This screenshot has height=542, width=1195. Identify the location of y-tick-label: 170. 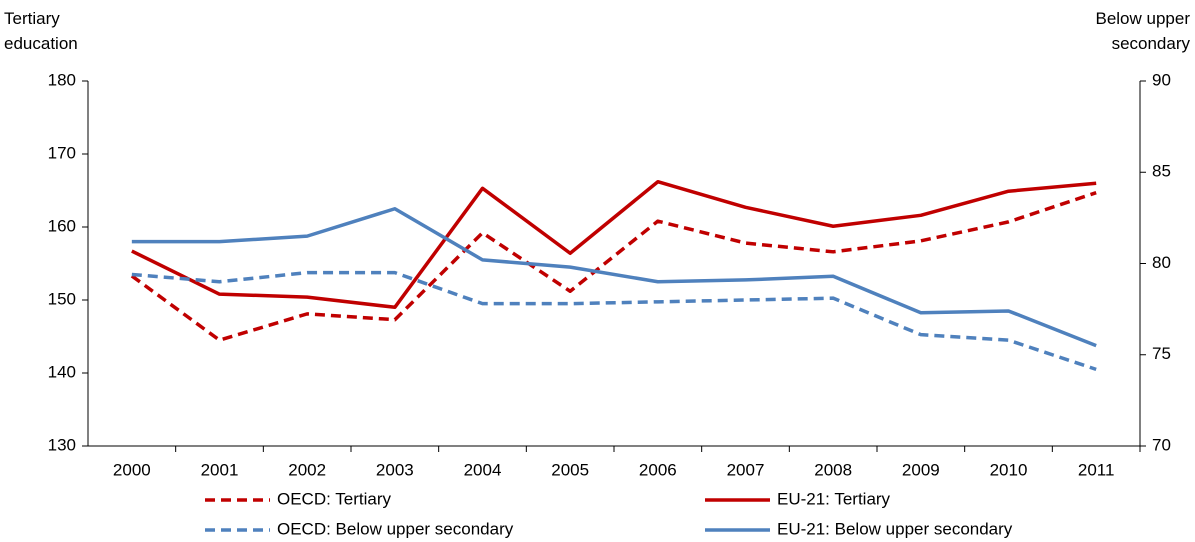
(62, 152).